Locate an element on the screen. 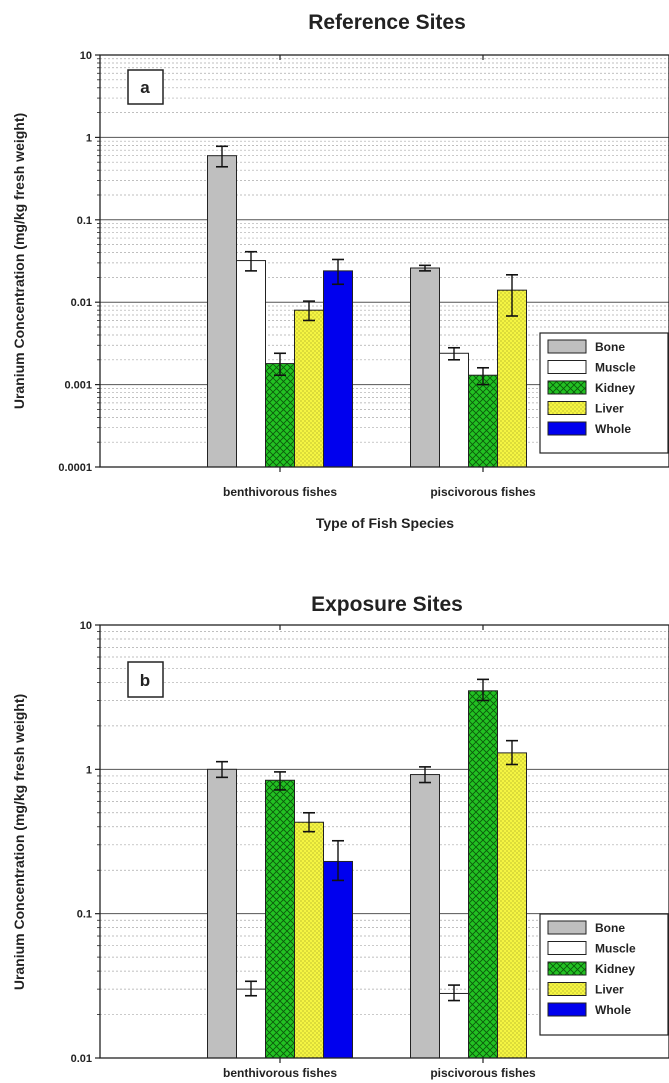 The image size is (669, 1083). chart-title: Reference Sites is located at coordinates (387, 22).